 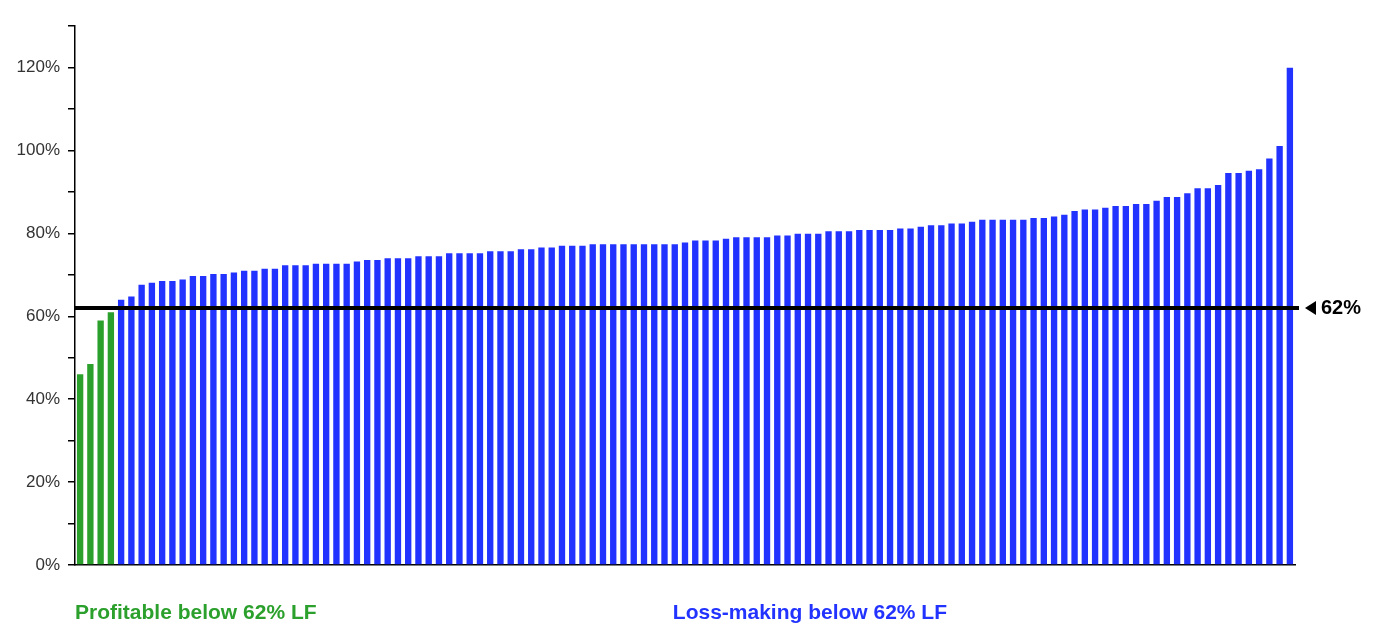 I want to click on ref-line-label: 62%, so click(x=1341, y=306).